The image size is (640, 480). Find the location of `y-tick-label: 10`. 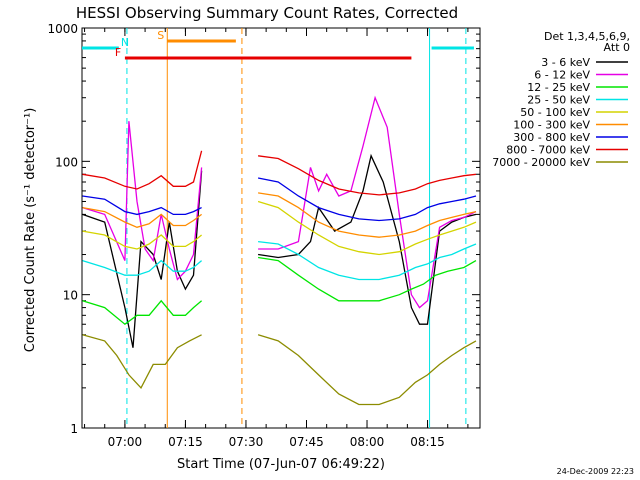

y-tick-label: 10 is located at coordinates (70, 296).